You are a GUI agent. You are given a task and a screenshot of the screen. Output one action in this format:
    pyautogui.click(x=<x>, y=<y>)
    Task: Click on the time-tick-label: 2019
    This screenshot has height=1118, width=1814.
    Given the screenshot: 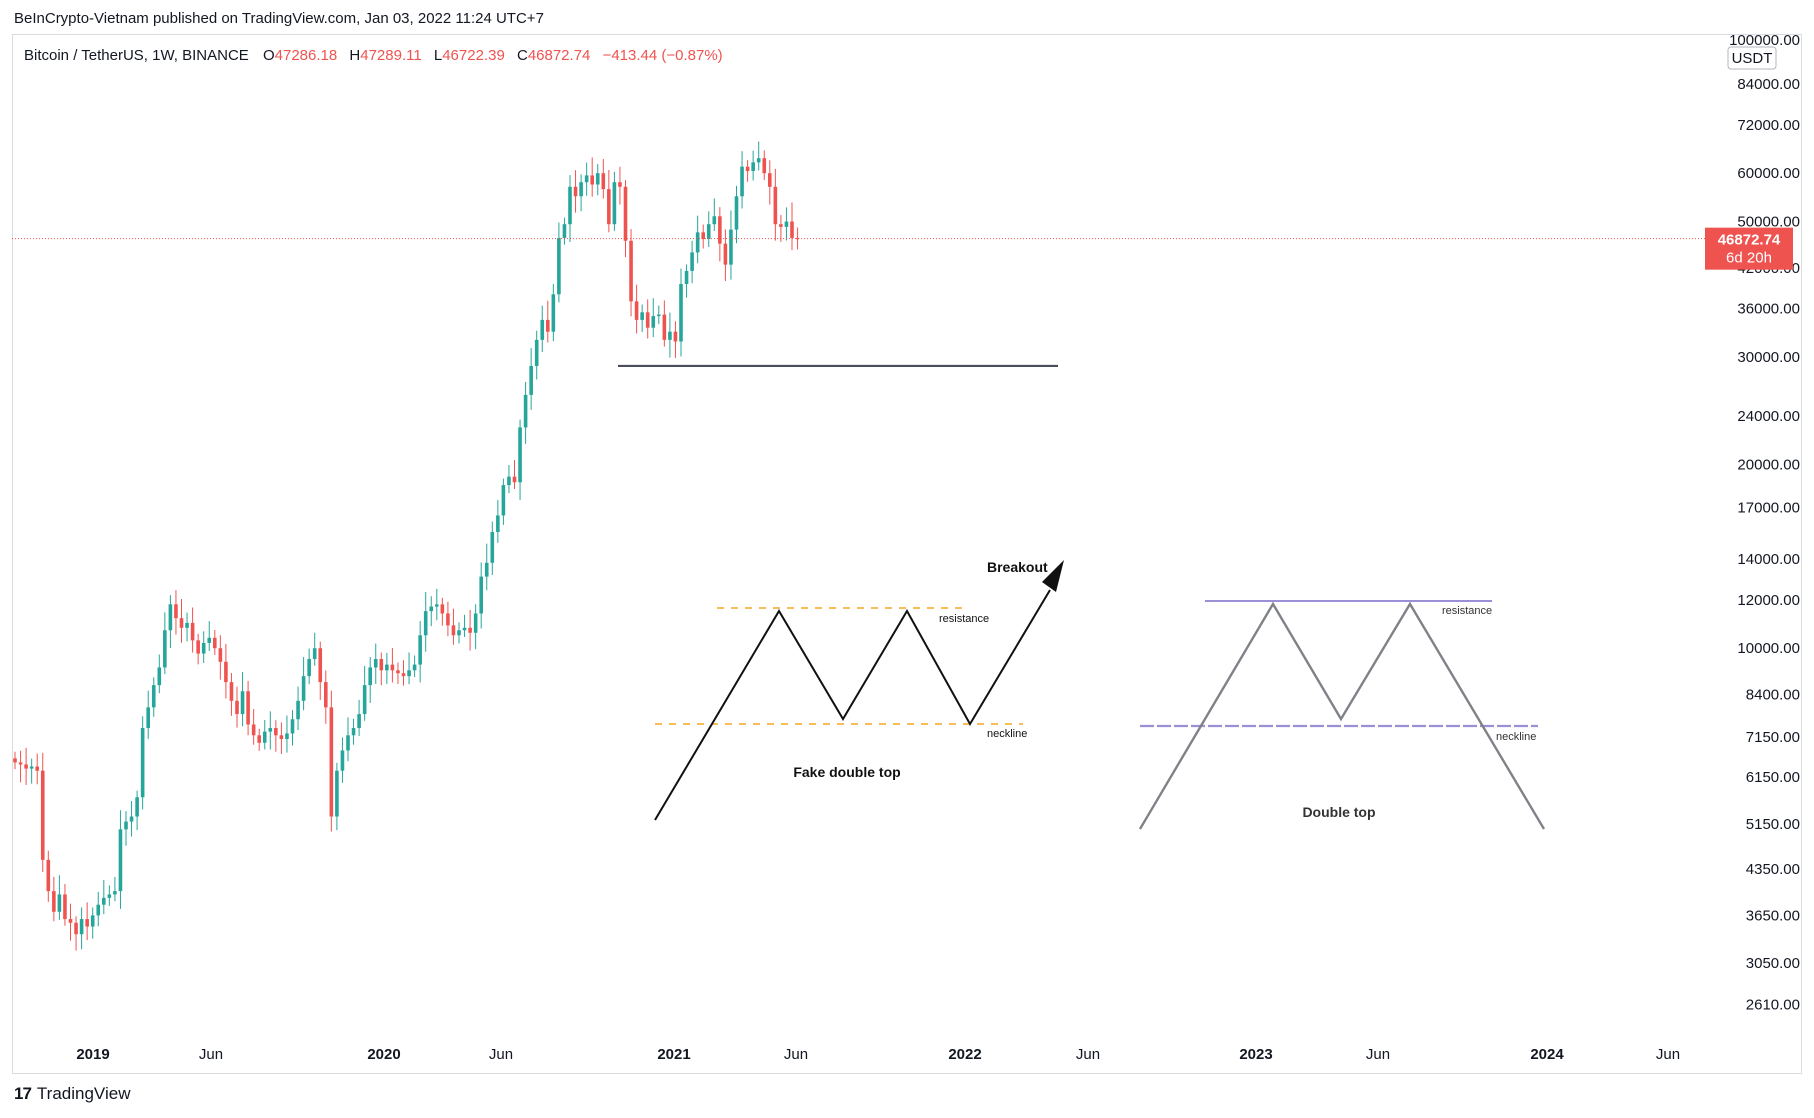 What is the action you would take?
    pyautogui.click(x=92, y=1054)
    